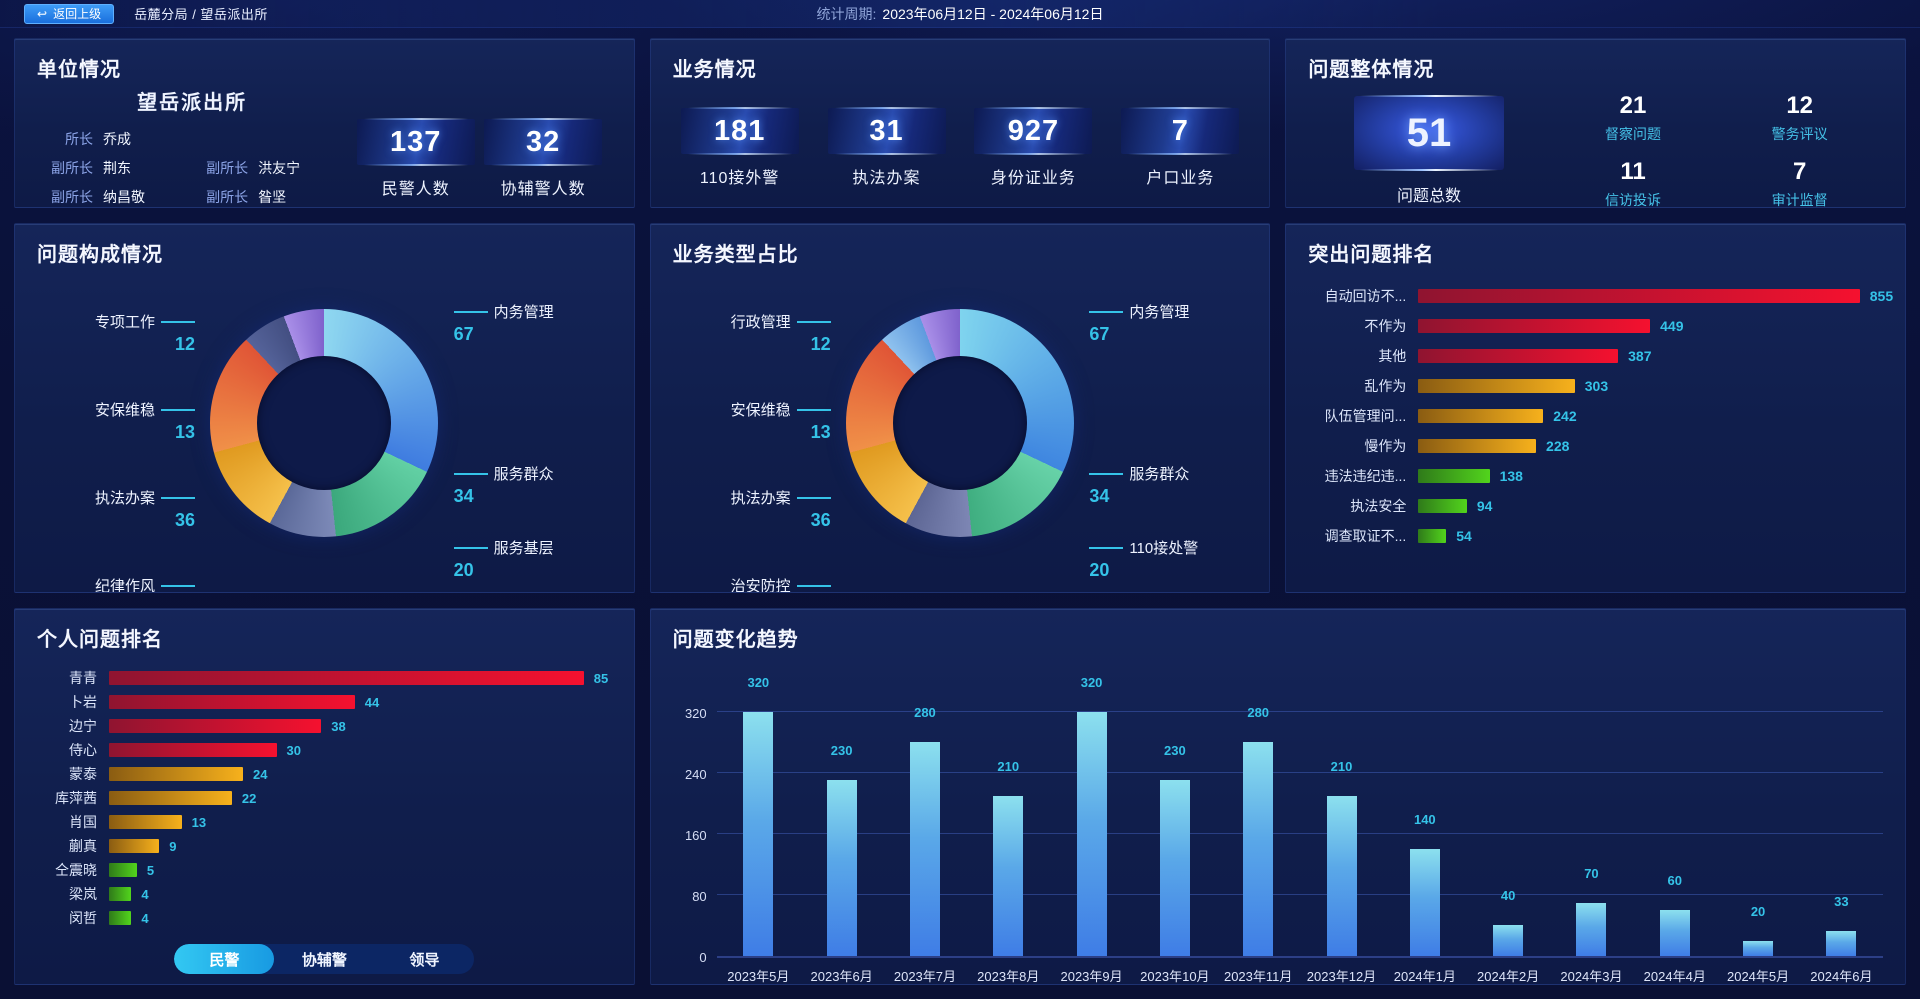 The width and height of the screenshot is (1920, 999). I want to click on bar-value: 38, so click(338, 726).